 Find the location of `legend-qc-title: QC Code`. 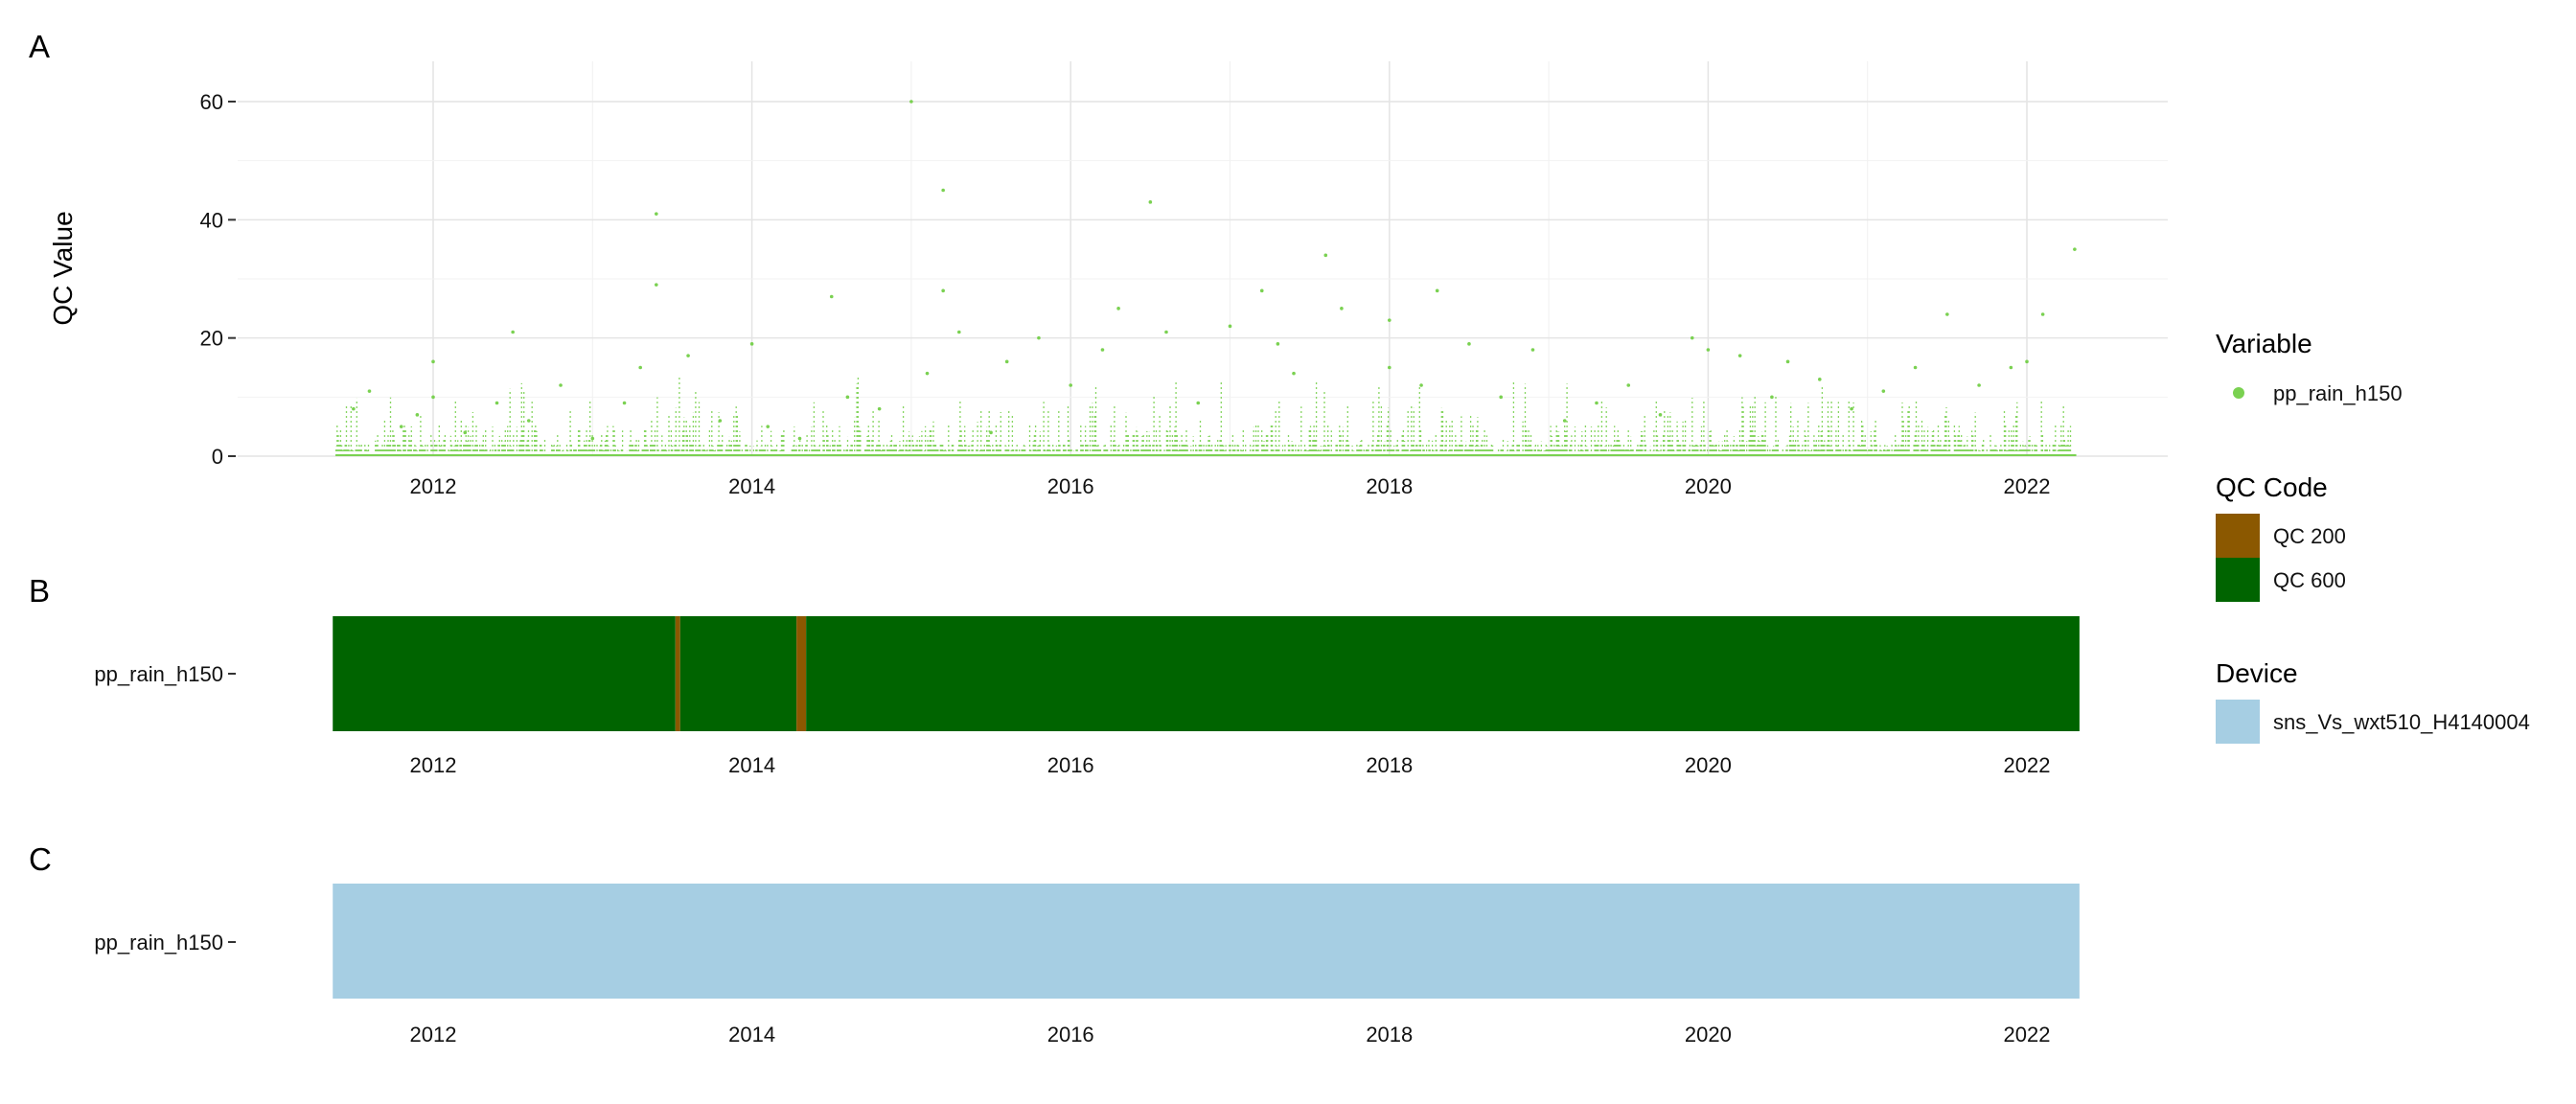

legend-qc-title: QC Code is located at coordinates (2272, 487).